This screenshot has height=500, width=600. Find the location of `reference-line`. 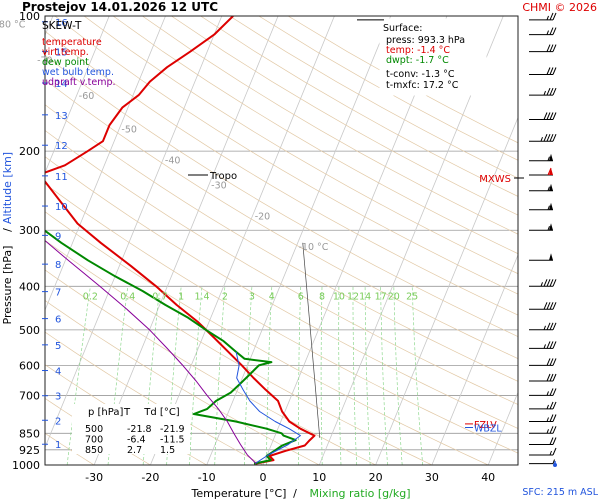

reference-line is located at coordinates (311, 340).